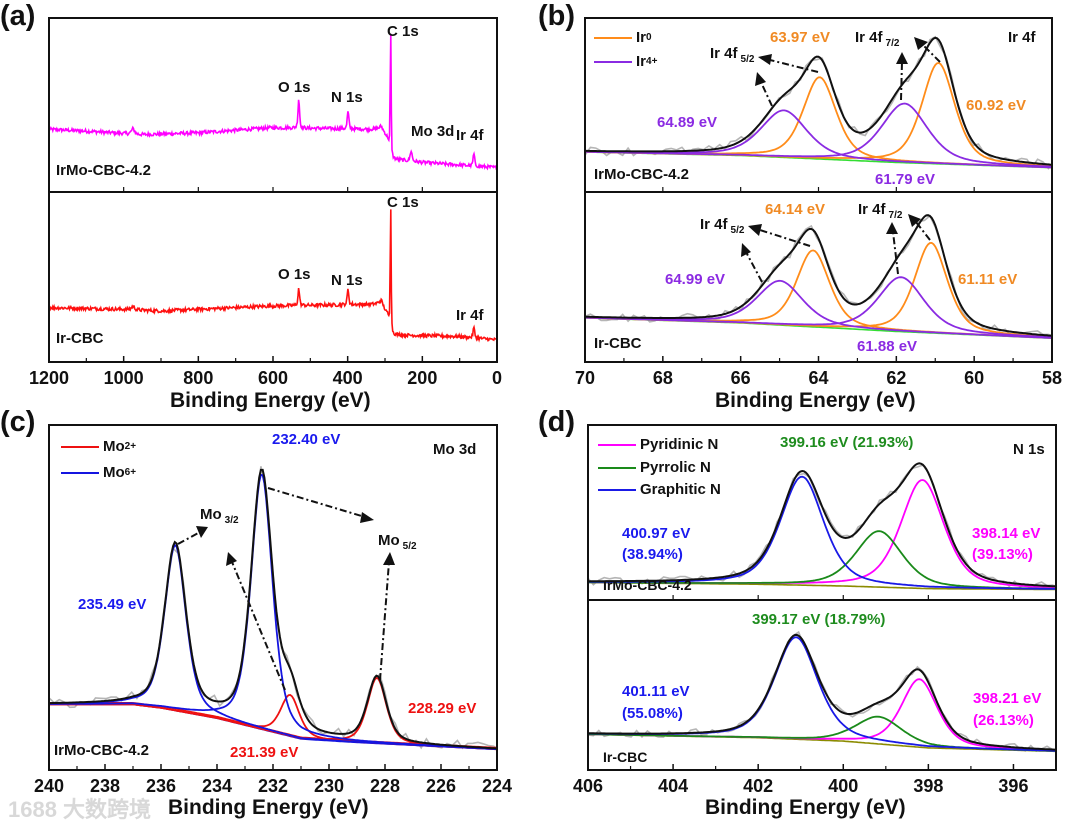 The width and height of the screenshot is (1080, 825). What do you see at coordinates (679, 444) in the screenshot?
I see `legend-label: Pyridinic N` at bounding box center [679, 444].